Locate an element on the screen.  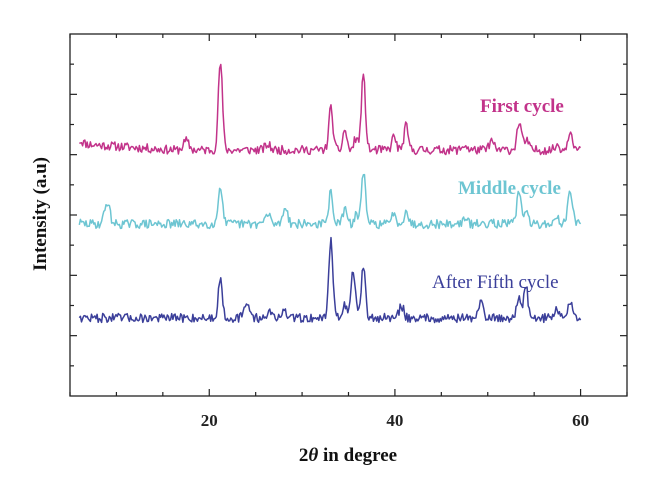
series-label-2: Middle cycle is located at coordinates (509, 188).